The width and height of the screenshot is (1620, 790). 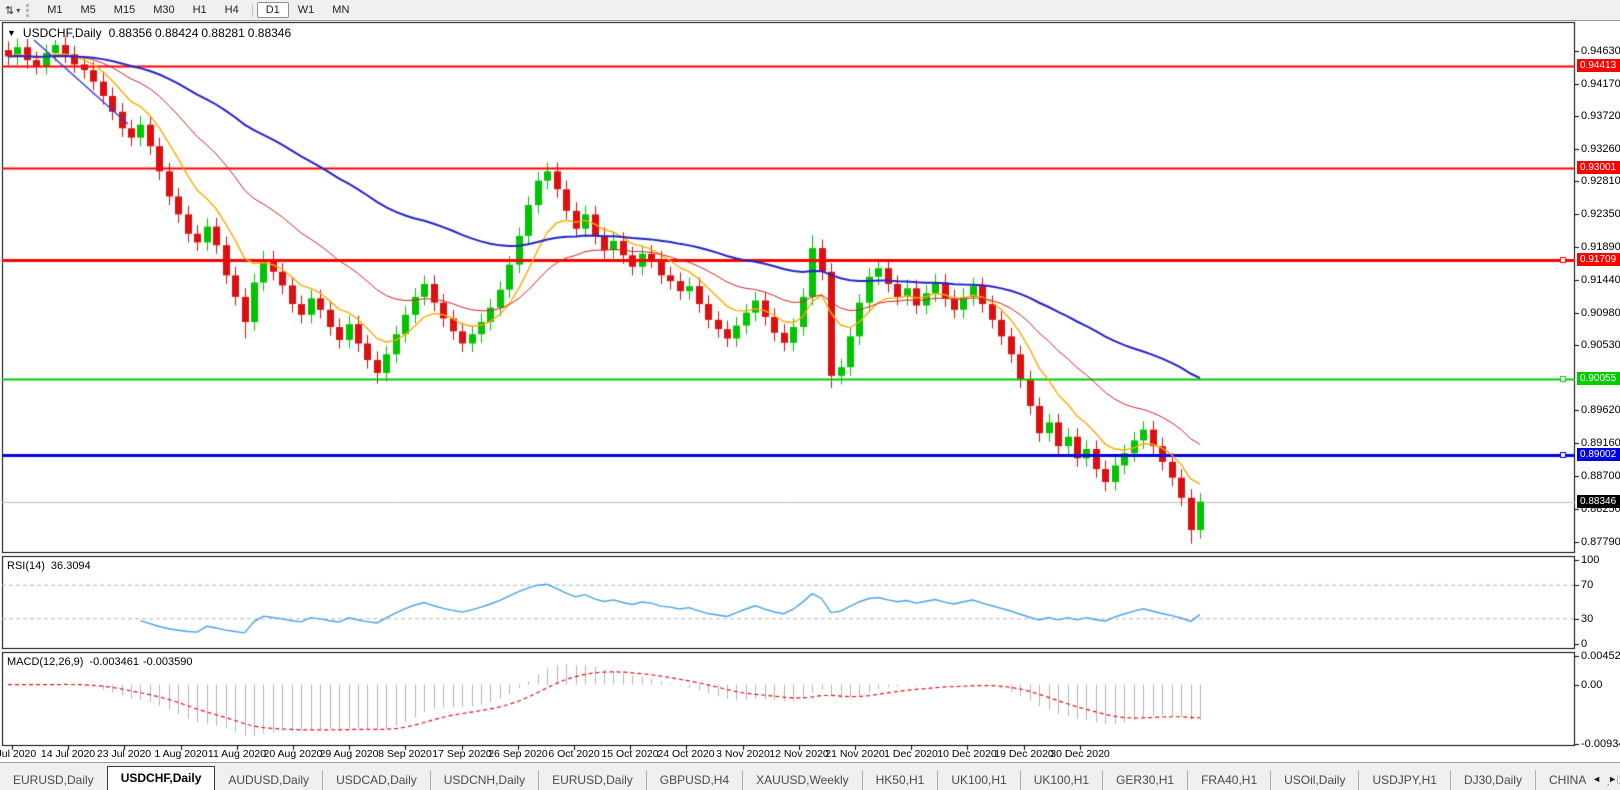 What do you see at coordinates (55, 10) in the screenshot?
I see `timeframe-button-m1: M1` at bounding box center [55, 10].